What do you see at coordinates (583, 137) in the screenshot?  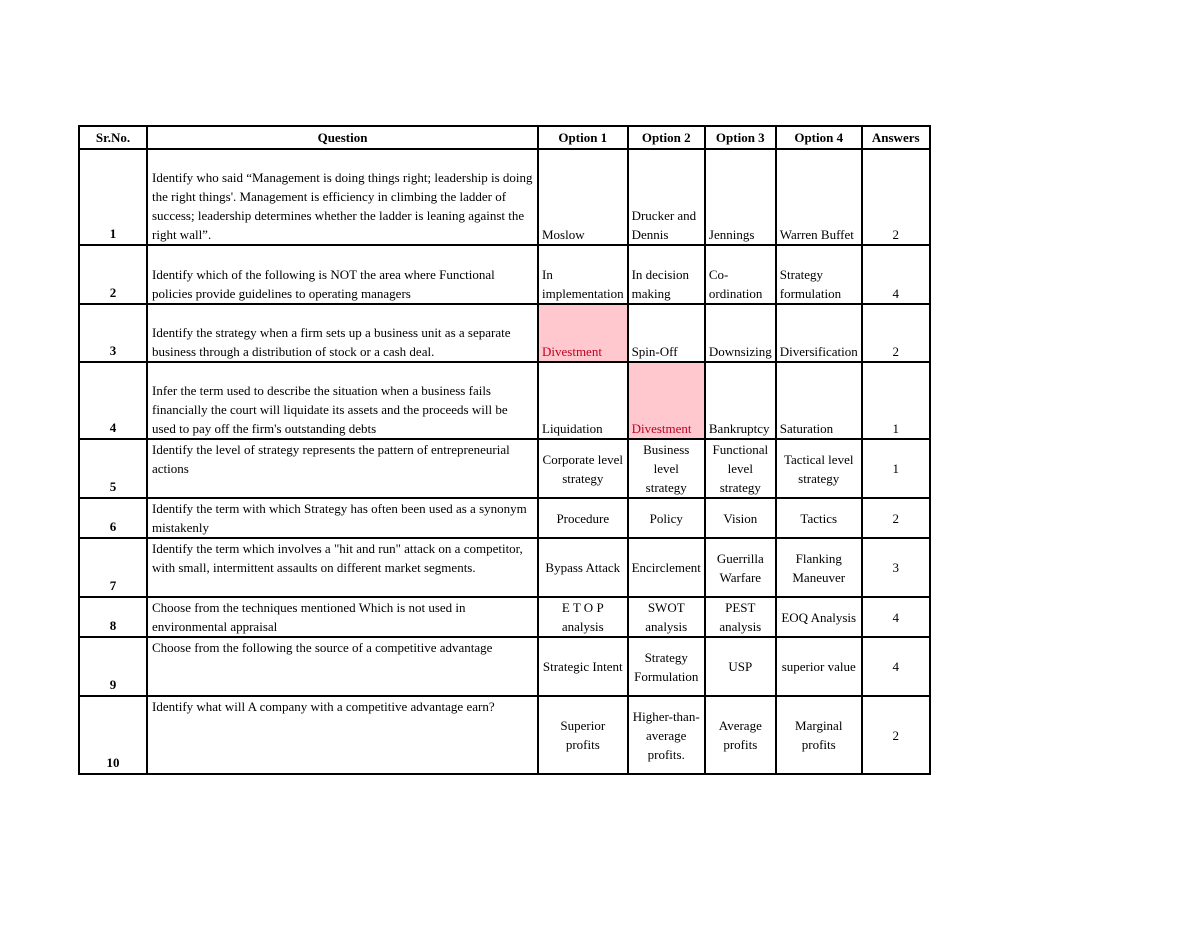 I see `column-header-option-1: Option 1` at bounding box center [583, 137].